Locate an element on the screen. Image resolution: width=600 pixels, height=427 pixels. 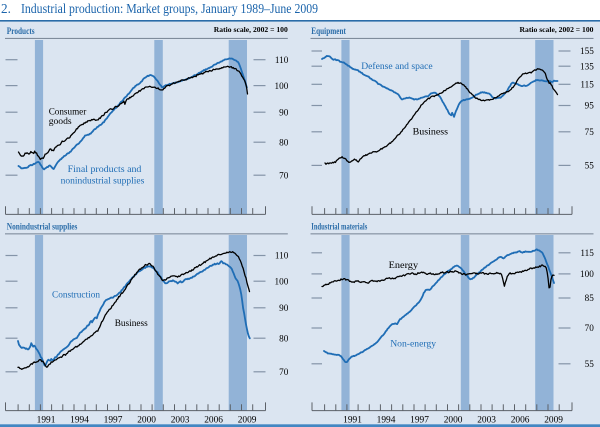
svg-text: Construction is located at coordinates (76, 294).